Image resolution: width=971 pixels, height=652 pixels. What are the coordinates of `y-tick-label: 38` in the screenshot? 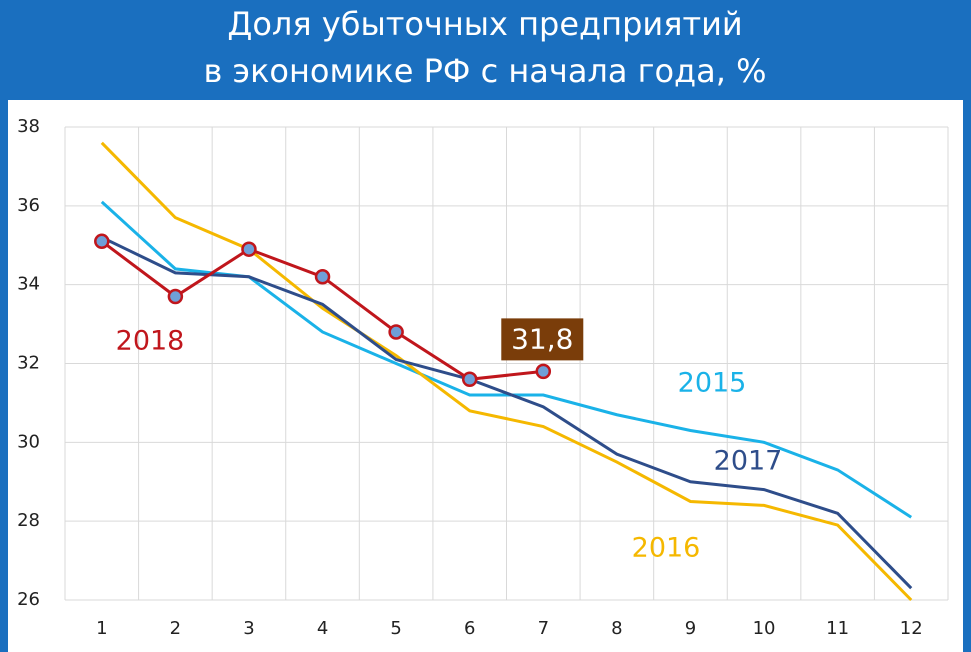 It's located at (28, 126).